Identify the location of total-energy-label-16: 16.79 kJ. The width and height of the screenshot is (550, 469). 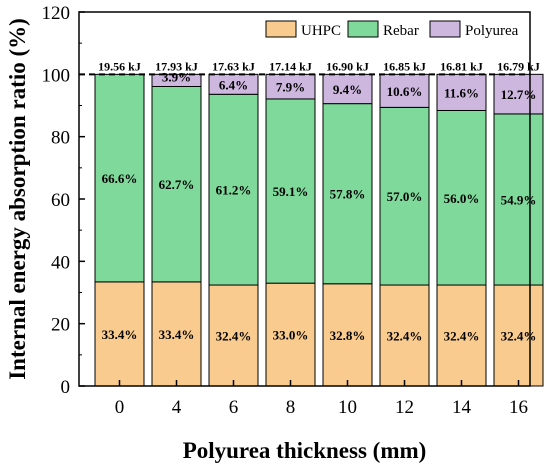
(518, 66).